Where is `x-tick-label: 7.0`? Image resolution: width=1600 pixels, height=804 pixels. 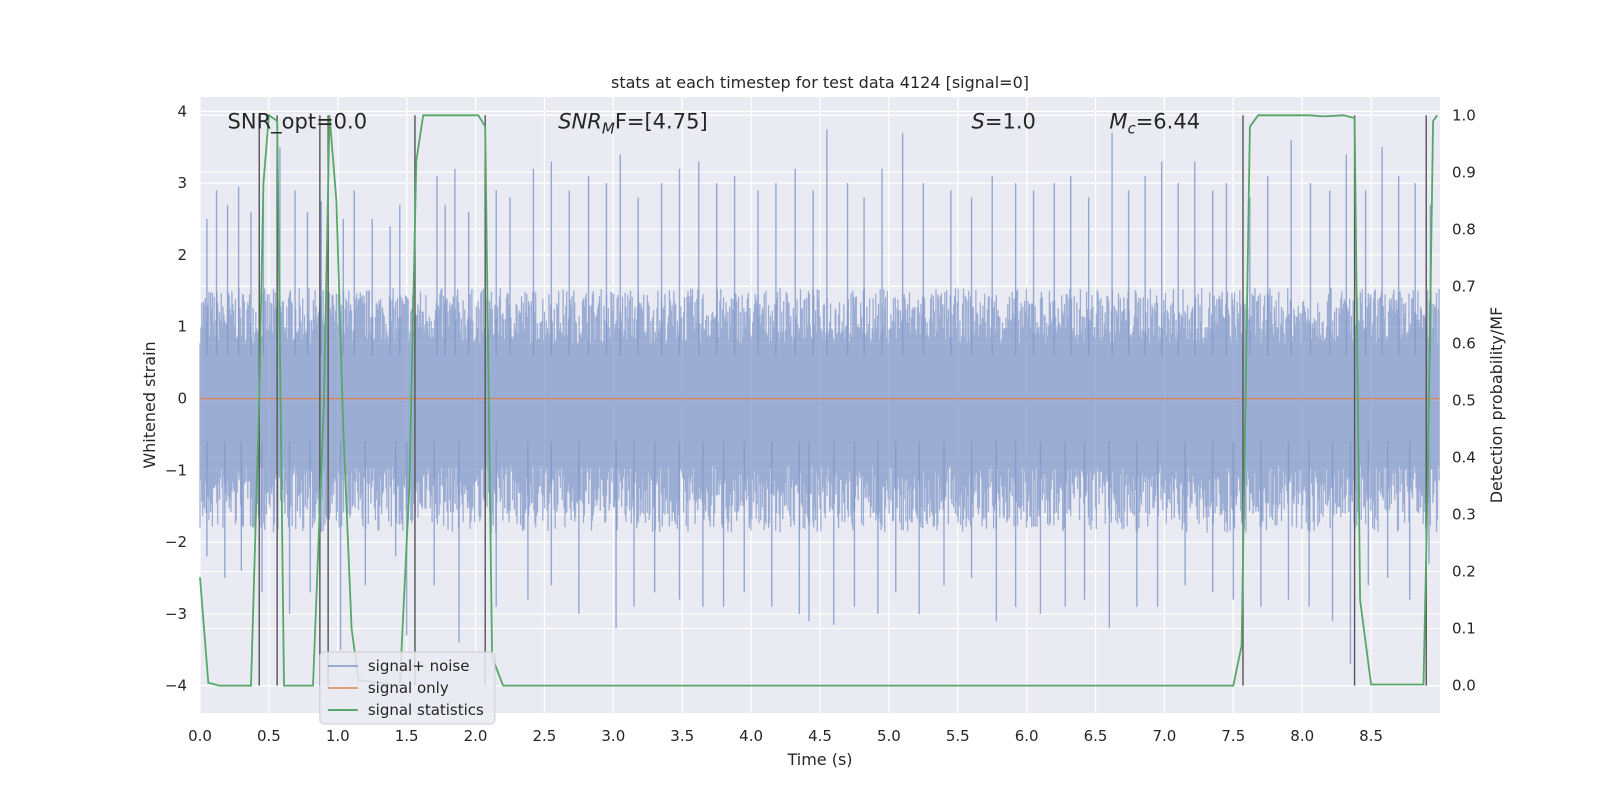
x-tick-label: 7.0 is located at coordinates (1165, 736).